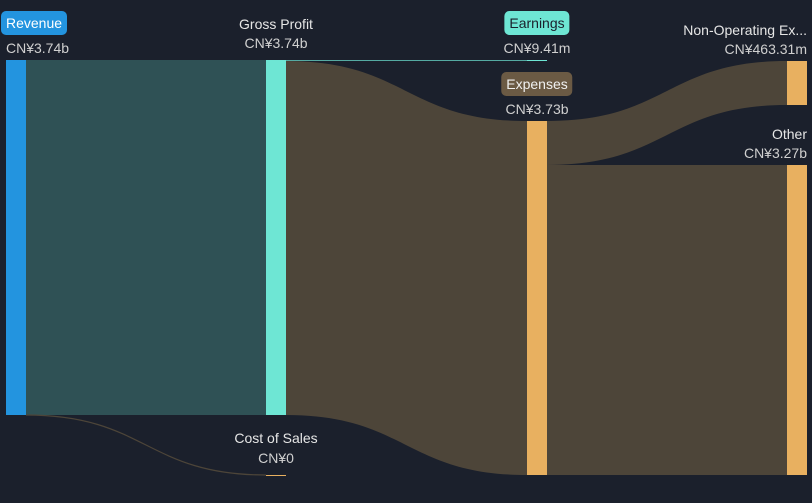 This screenshot has height=503, width=812. I want to click on other-value: CN¥3.27b, so click(775, 153).